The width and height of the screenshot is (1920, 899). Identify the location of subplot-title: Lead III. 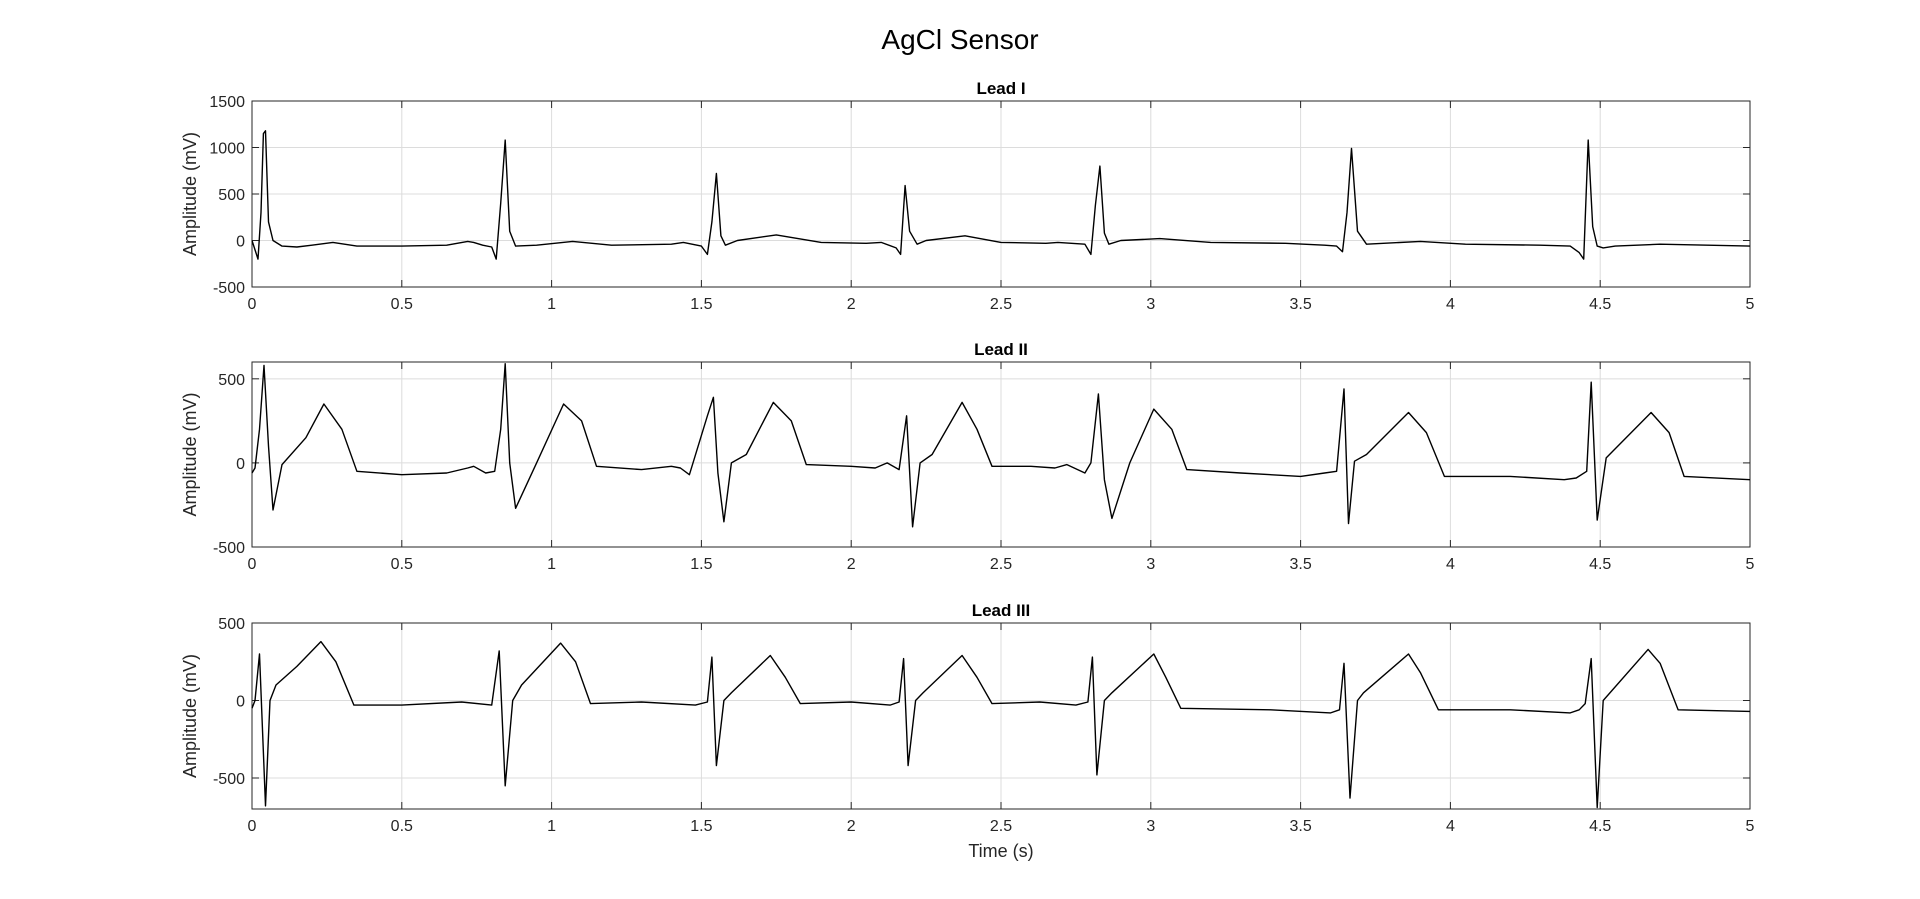
(1001, 610).